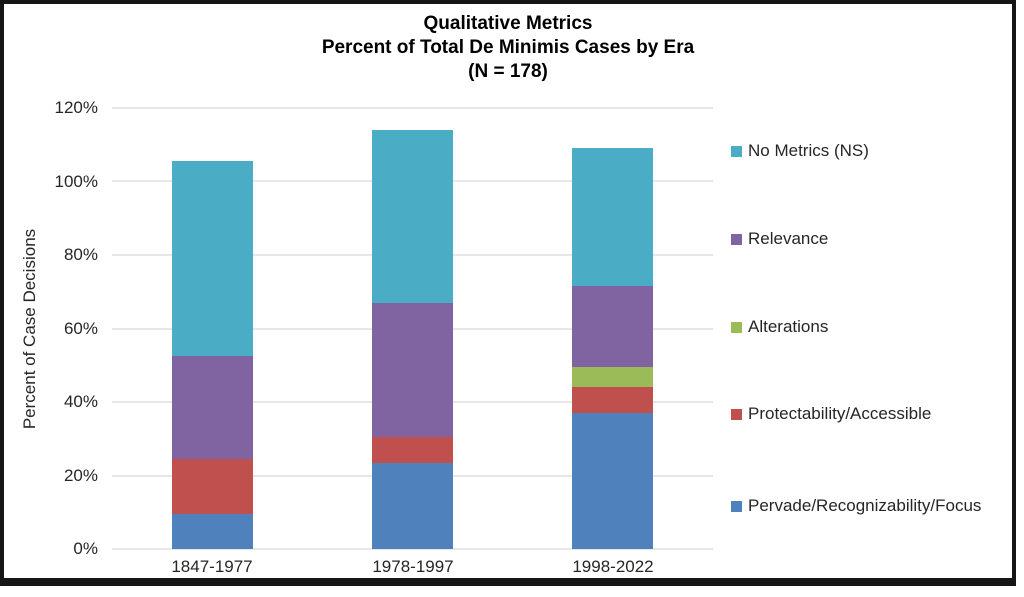 This screenshot has height=597, width=1024. I want to click on bar-segment-1847-1977-no-metrics-ns-, so click(212, 259).